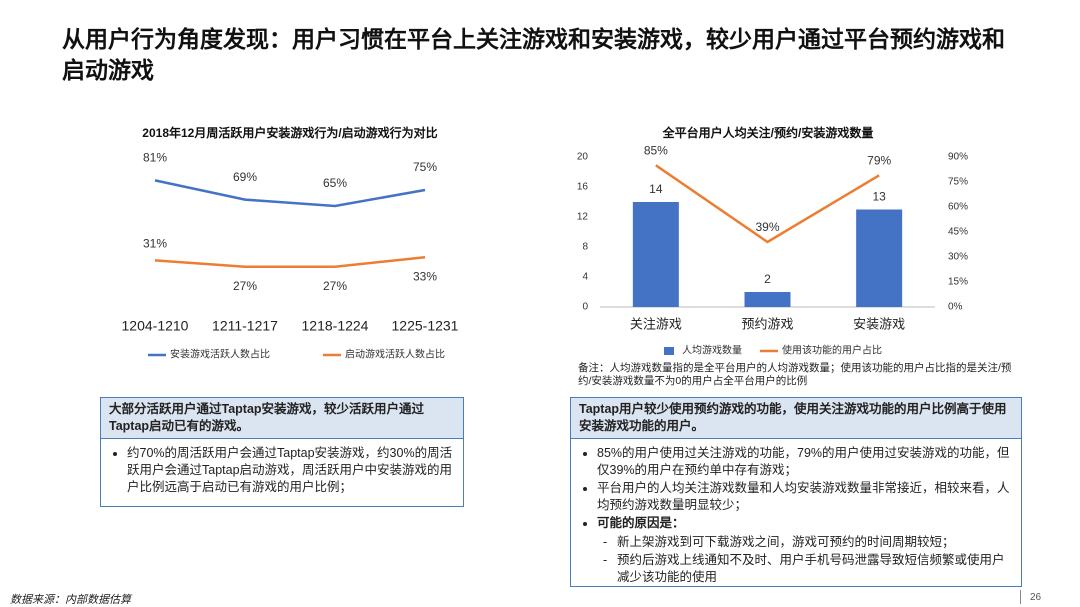 The image size is (1080, 607). Describe the element at coordinates (879, 161) in the screenshot. I see `data-label: 79%` at that location.